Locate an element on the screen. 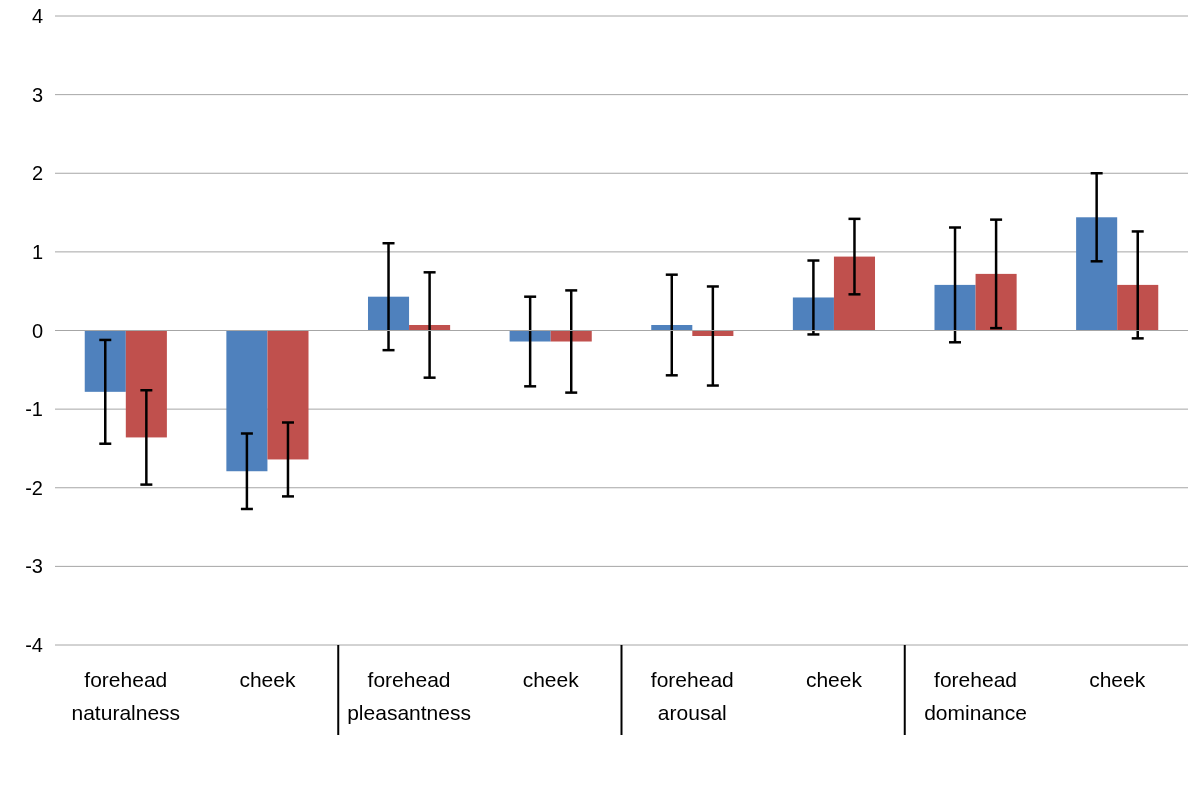 This screenshot has width=1188, height=805. text: dominance is located at coordinates (975, 712).